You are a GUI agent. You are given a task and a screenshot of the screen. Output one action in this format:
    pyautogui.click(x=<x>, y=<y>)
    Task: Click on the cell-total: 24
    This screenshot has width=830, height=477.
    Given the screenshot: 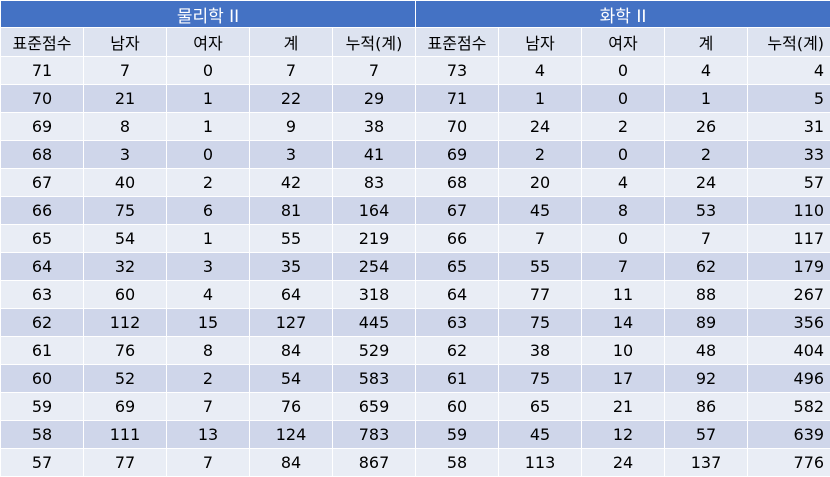 What is the action you would take?
    pyautogui.click(x=706, y=183)
    